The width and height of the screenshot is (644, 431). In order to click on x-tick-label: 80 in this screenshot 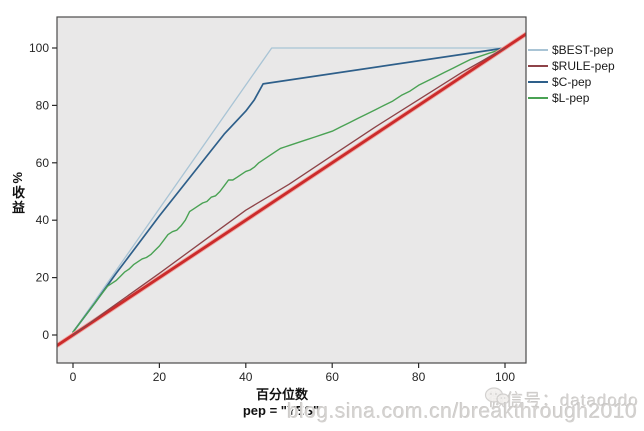, I will do `click(419, 377)`.